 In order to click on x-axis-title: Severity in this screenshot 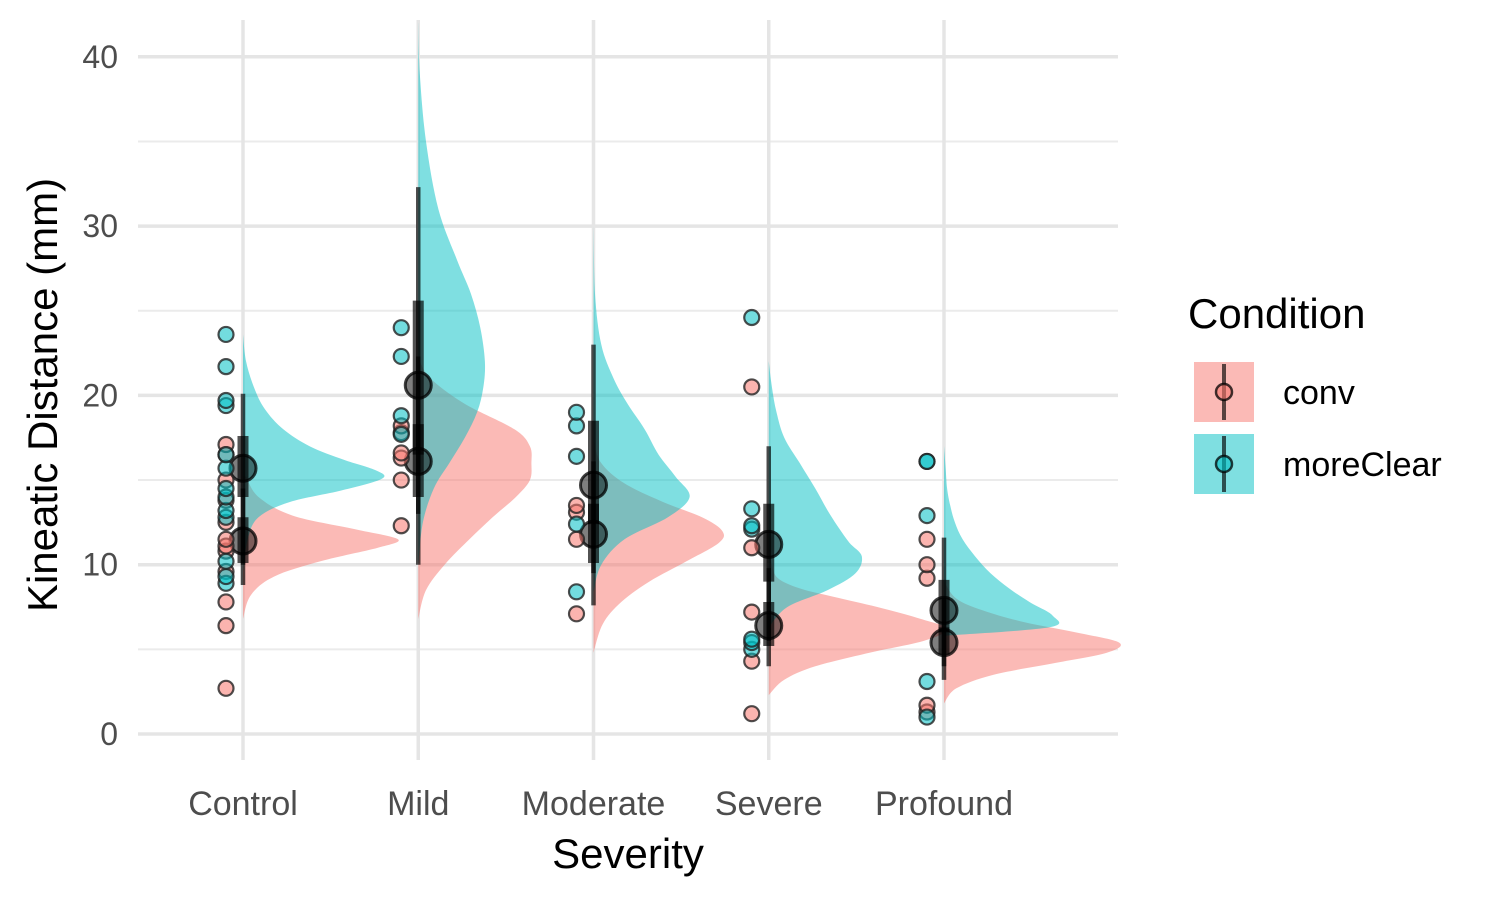, I will do `click(628, 853)`.